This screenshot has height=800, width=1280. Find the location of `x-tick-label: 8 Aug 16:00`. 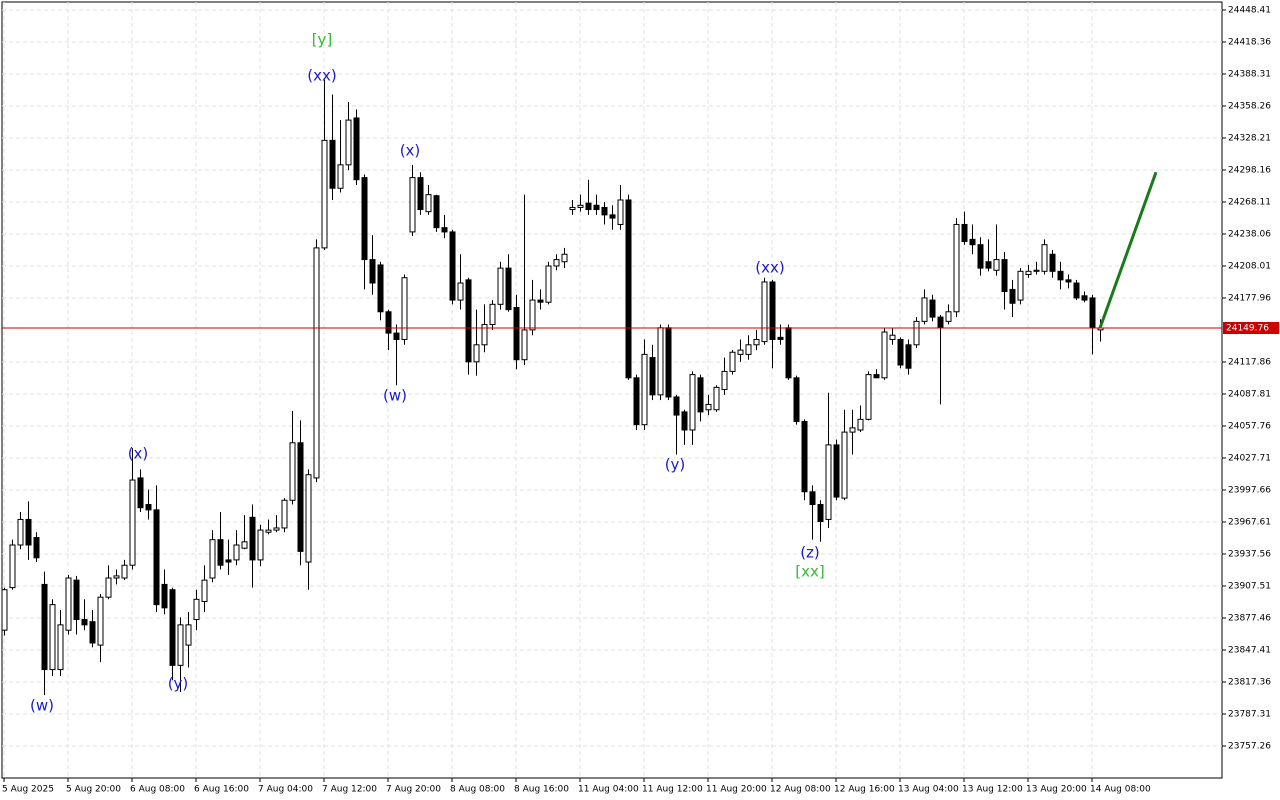

x-tick-label: 8 Aug 16:00 is located at coordinates (541, 790).